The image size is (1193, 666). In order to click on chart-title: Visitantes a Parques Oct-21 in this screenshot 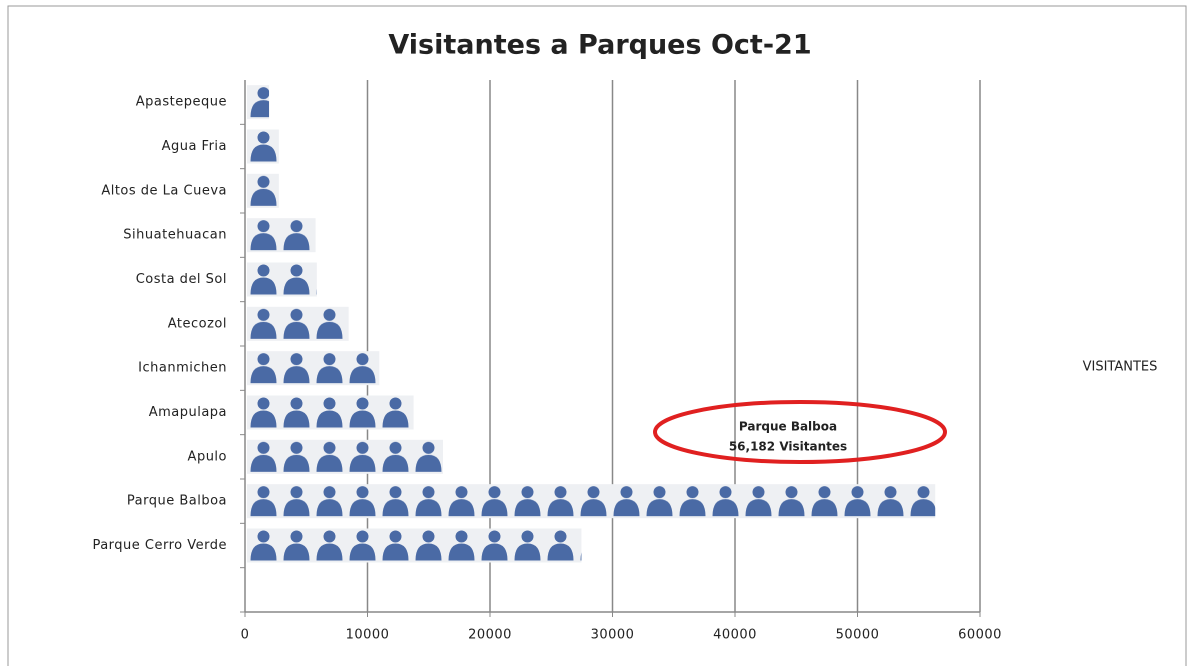, I will do `click(599, 45)`.